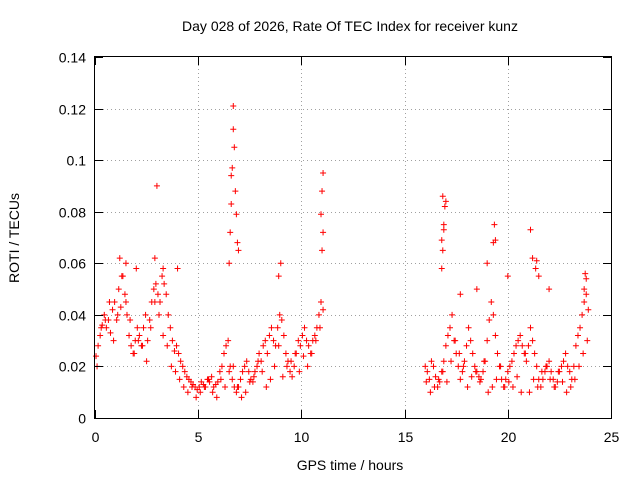  Describe the element at coordinates (72, 213) in the screenshot. I see `y-tick-label: 0.08` at that location.